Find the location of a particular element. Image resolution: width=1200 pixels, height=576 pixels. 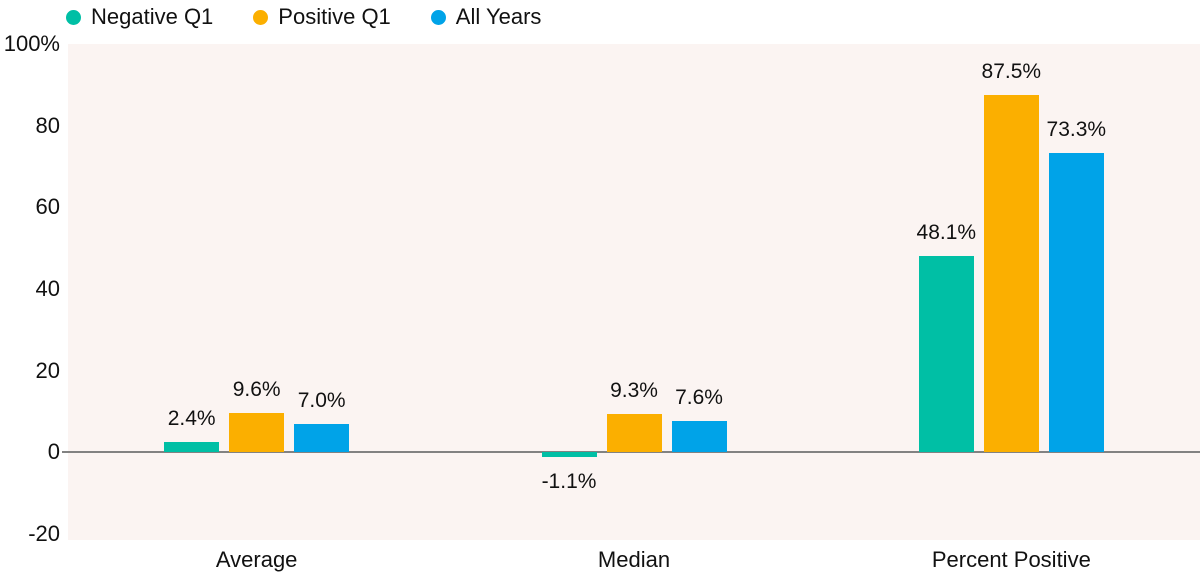

zero-axis-line is located at coordinates (631, 452).